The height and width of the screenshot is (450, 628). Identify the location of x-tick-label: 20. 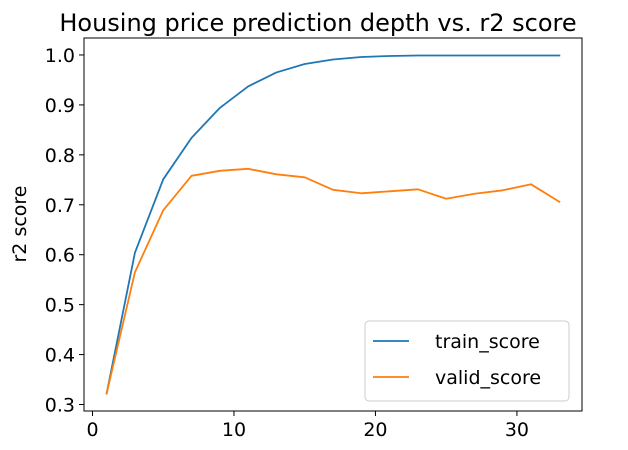
(375, 430).